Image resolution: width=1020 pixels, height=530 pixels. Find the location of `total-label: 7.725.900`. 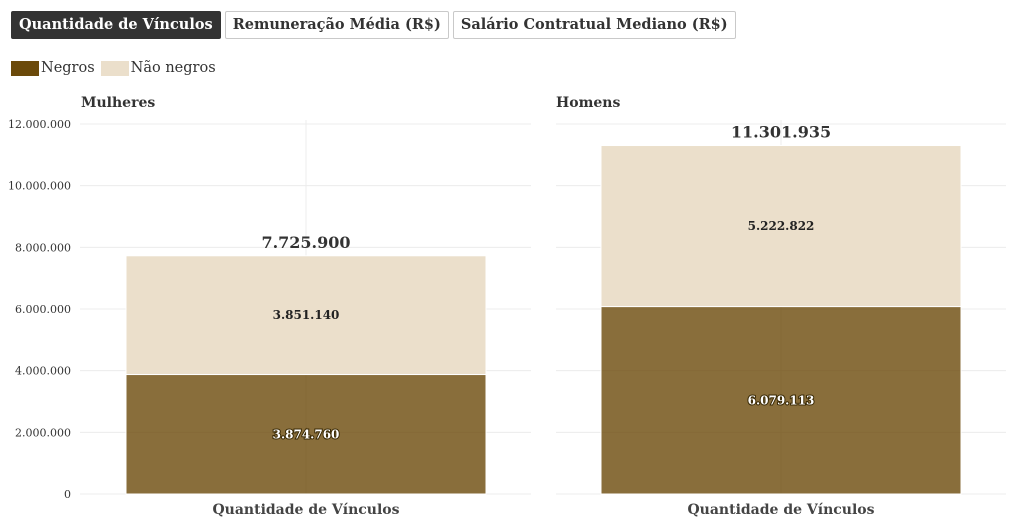

total-label: 7.725.900 is located at coordinates (305, 242).